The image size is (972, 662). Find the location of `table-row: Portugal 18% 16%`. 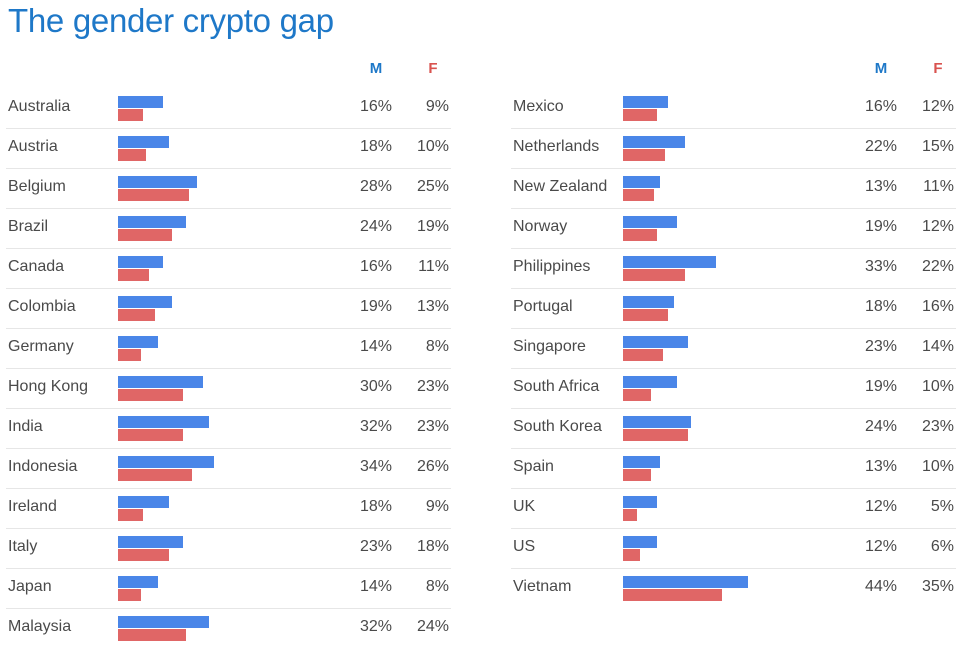

table-row: Portugal 18% 16% is located at coordinates (733, 309).